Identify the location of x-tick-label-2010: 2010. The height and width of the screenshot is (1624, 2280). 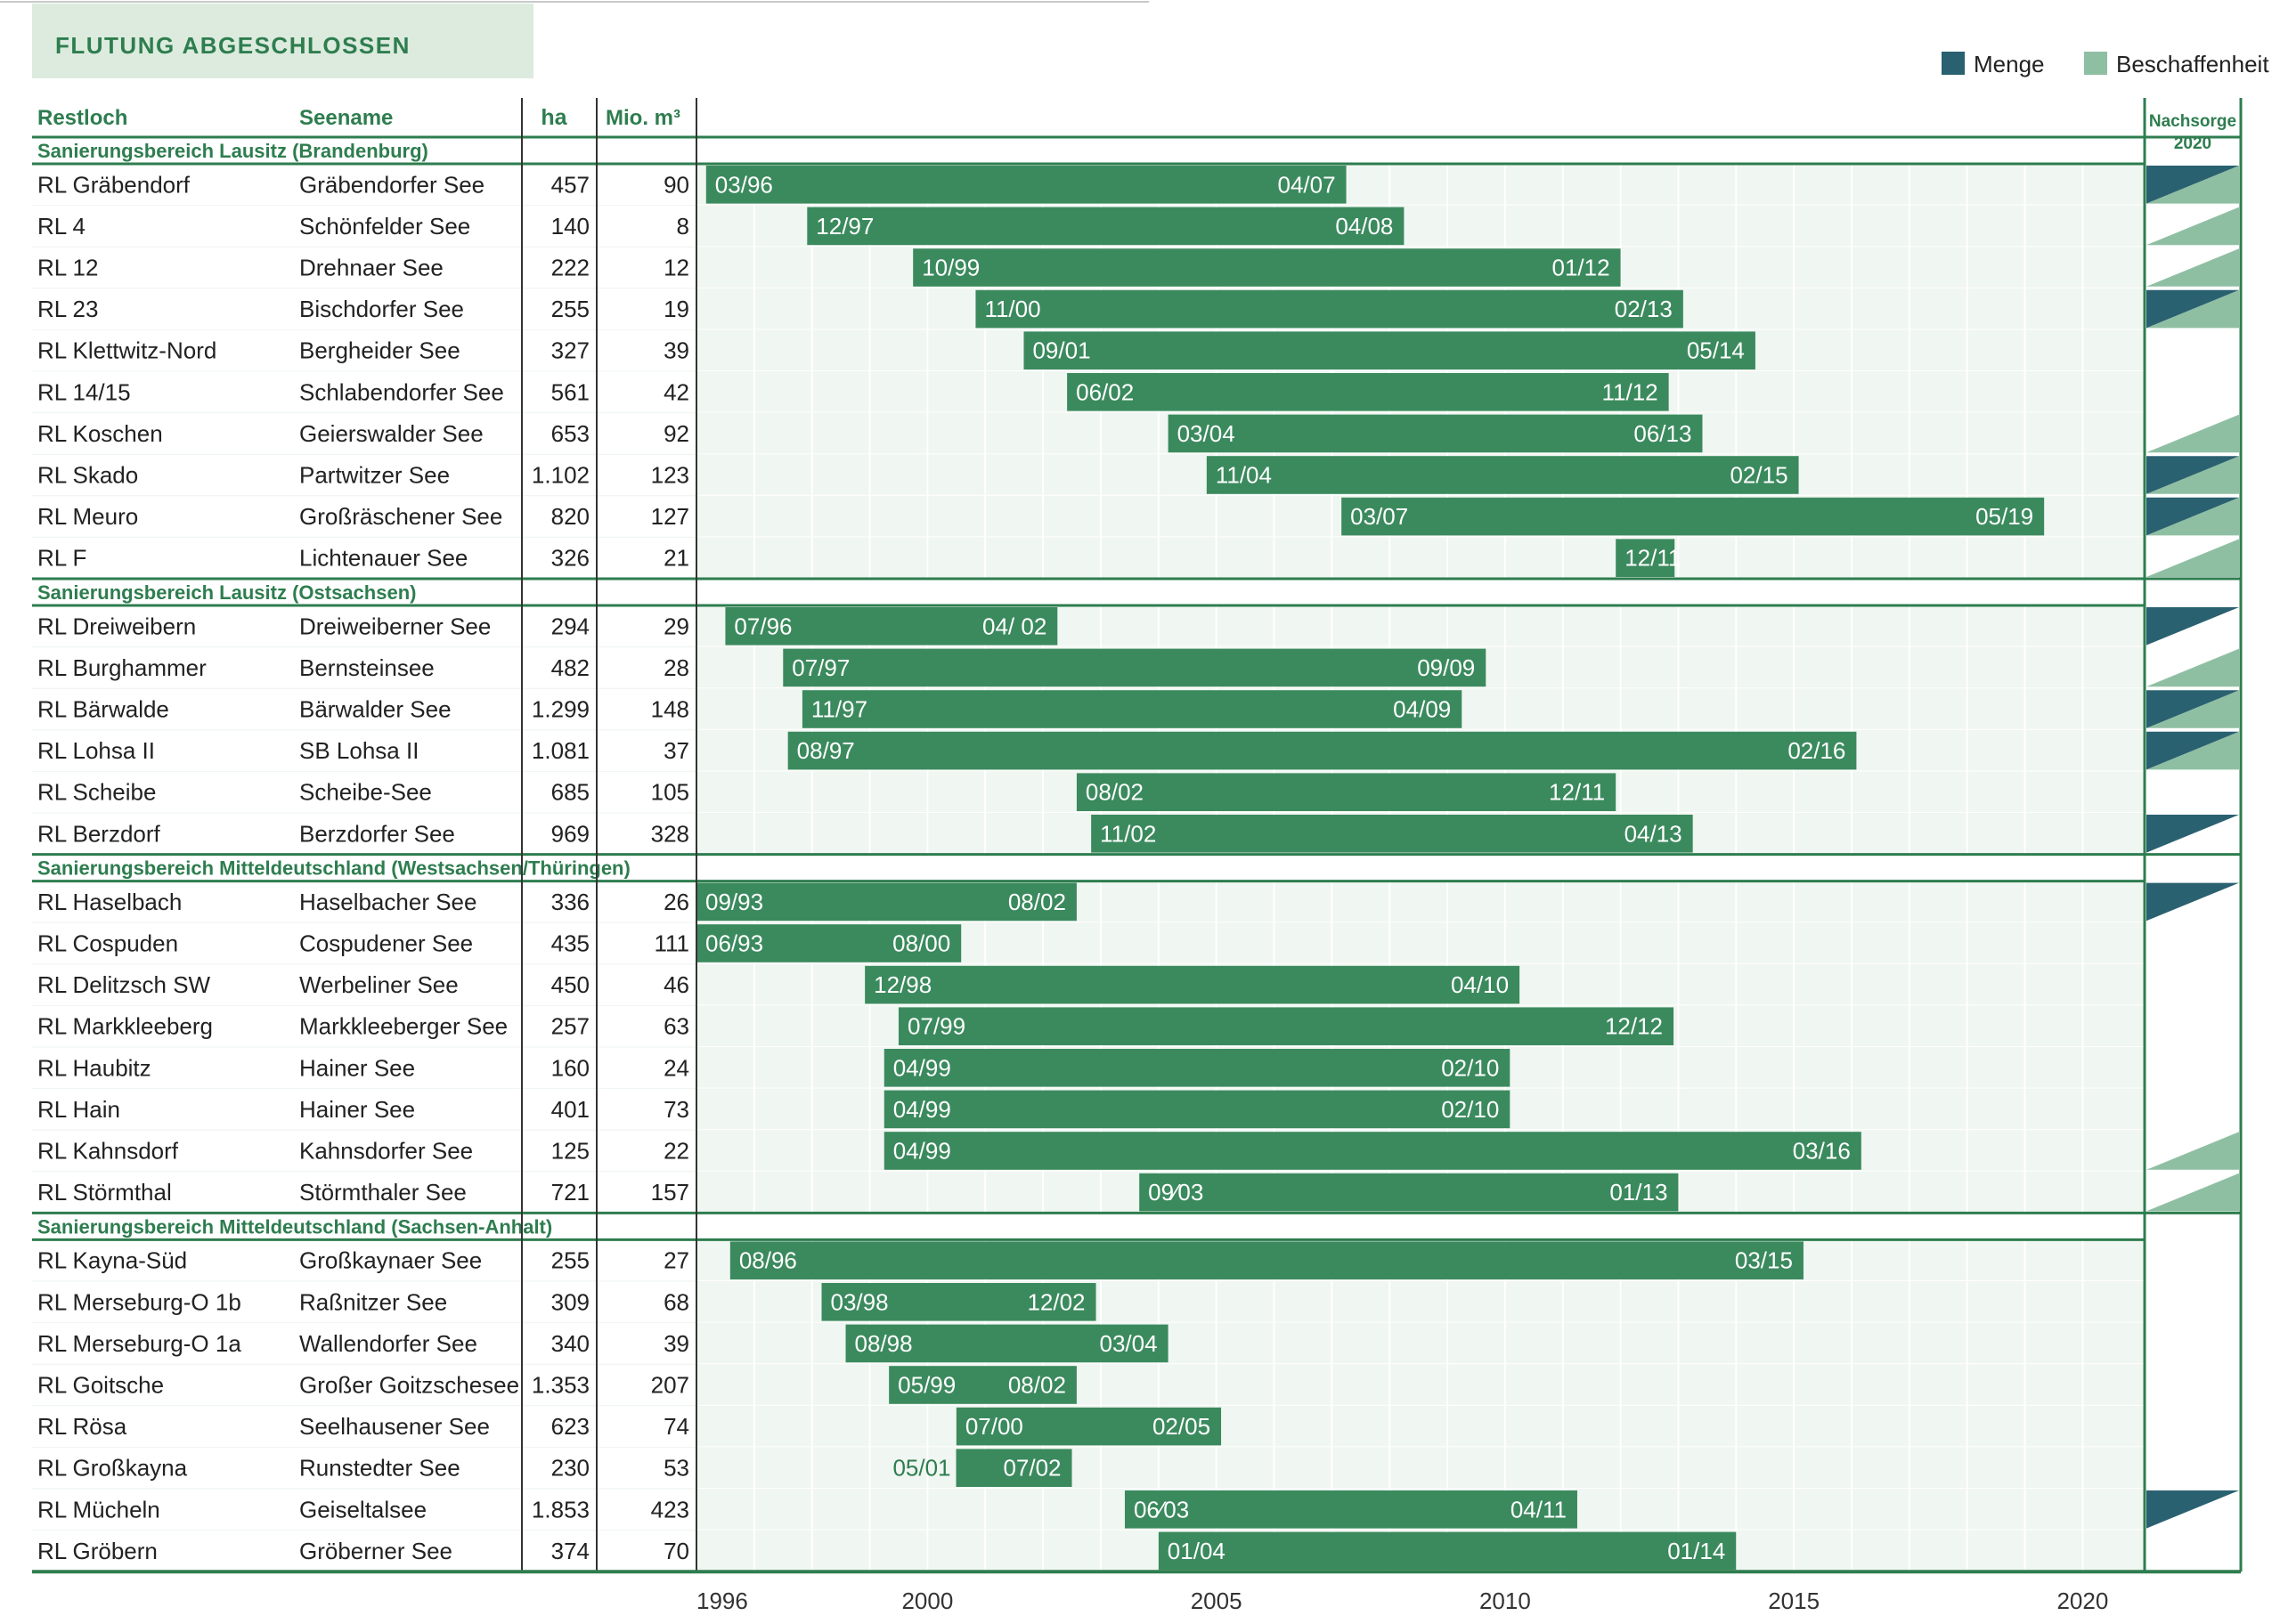
(1505, 1600).